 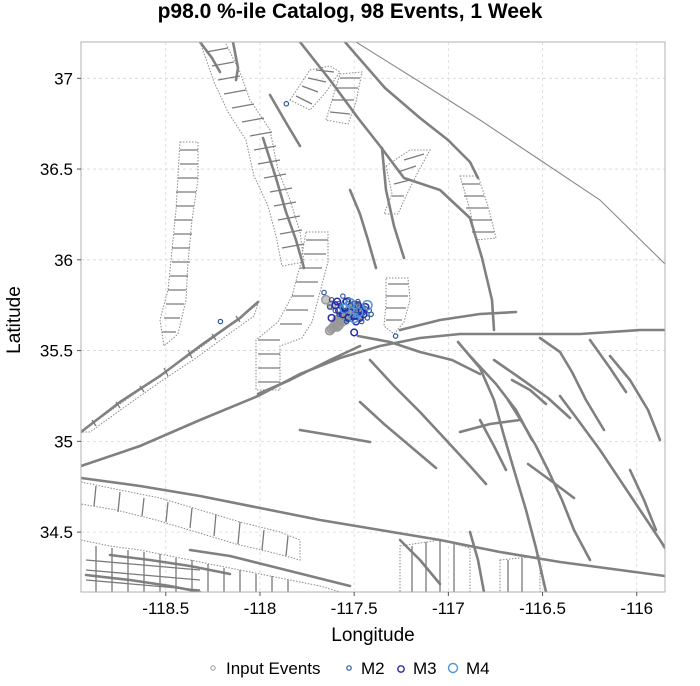 What do you see at coordinates (63, 260) in the screenshot?
I see `y-tick-label: 36` at bounding box center [63, 260].